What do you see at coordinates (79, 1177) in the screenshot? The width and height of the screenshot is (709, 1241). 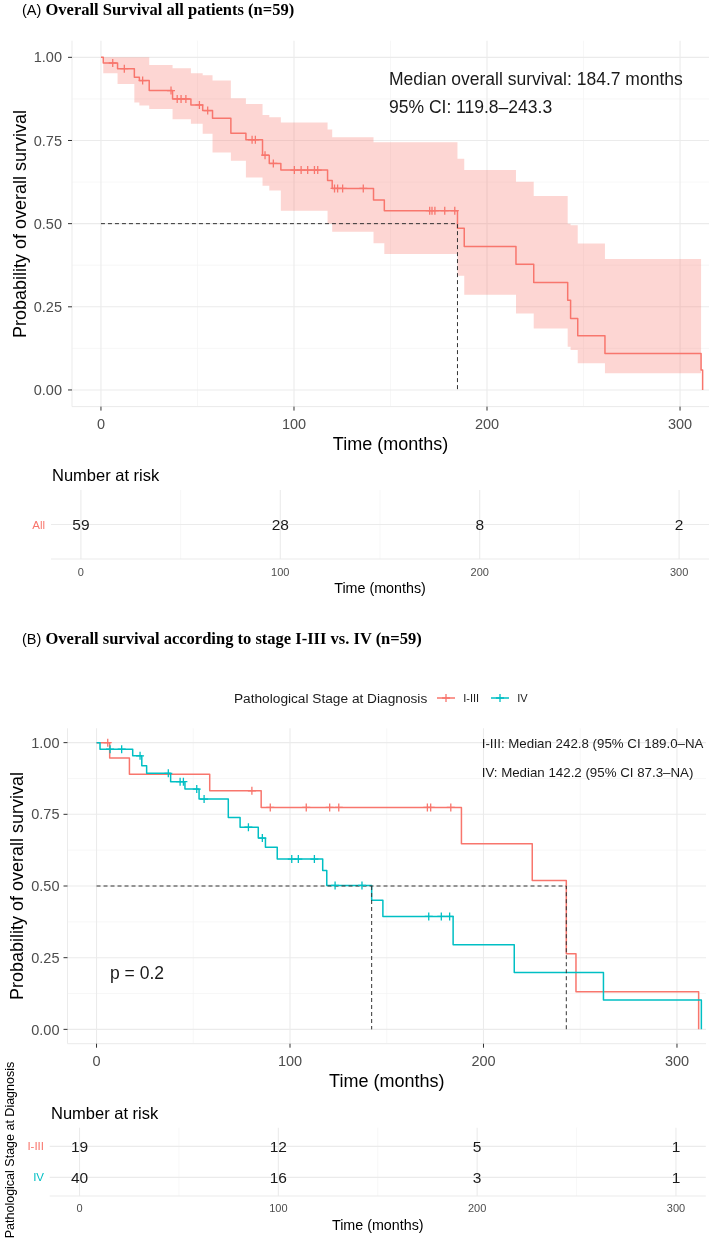 I see `data-label: 40` at bounding box center [79, 1177].